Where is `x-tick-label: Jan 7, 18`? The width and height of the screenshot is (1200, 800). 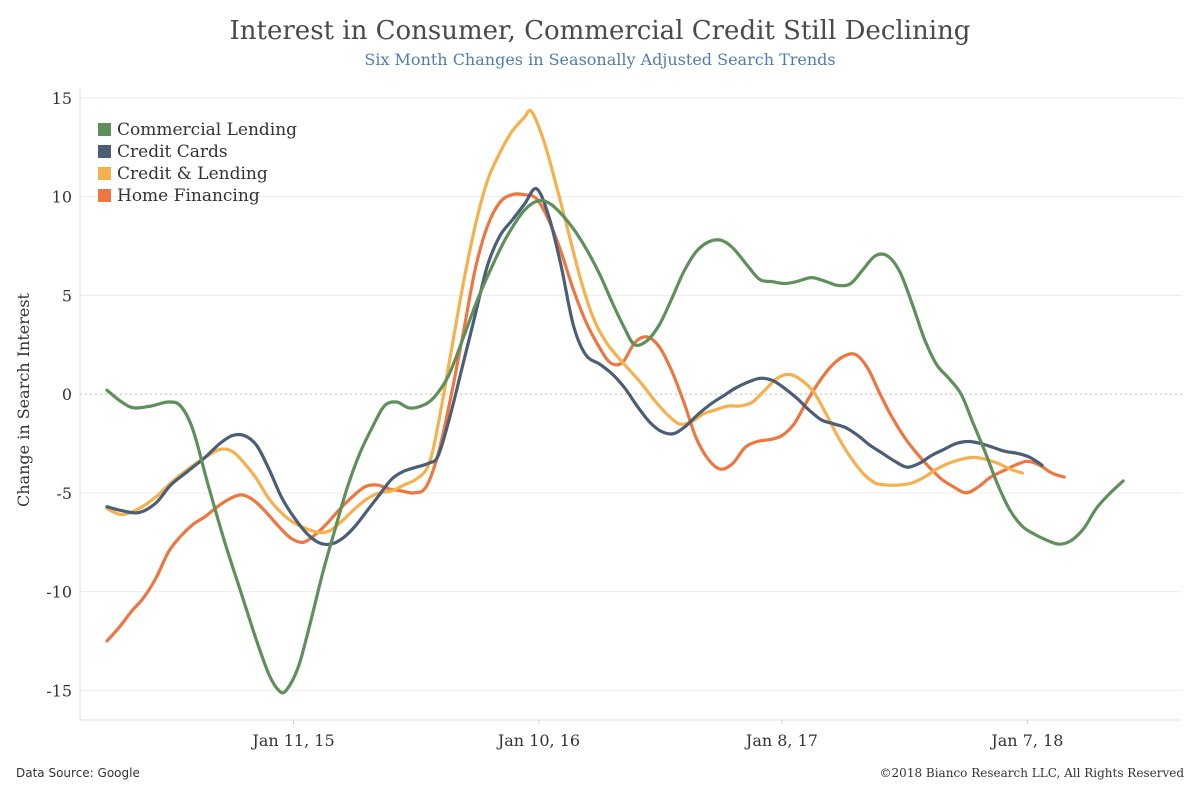
x-tick-label: Jan 7, 18 is located at coordinates (1026, 740).